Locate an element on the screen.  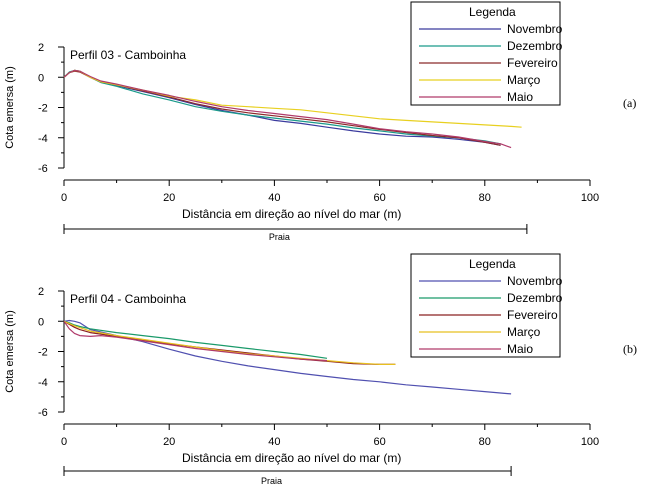
chart1-legend-label: Novembro is located at coordinates (535, 29).